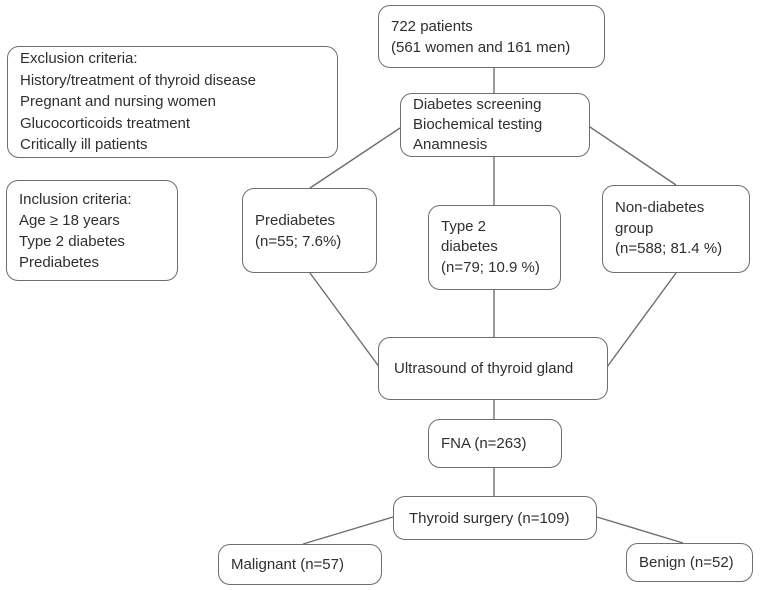  I want to click on inclusion-item: Type 2 diabetes, so click(72, 241).